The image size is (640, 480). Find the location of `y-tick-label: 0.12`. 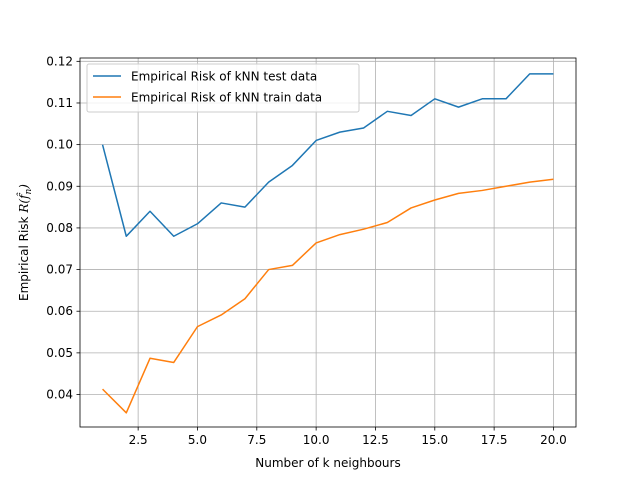

y-tick-label: 0.12 is located at coordinates (59, 61).